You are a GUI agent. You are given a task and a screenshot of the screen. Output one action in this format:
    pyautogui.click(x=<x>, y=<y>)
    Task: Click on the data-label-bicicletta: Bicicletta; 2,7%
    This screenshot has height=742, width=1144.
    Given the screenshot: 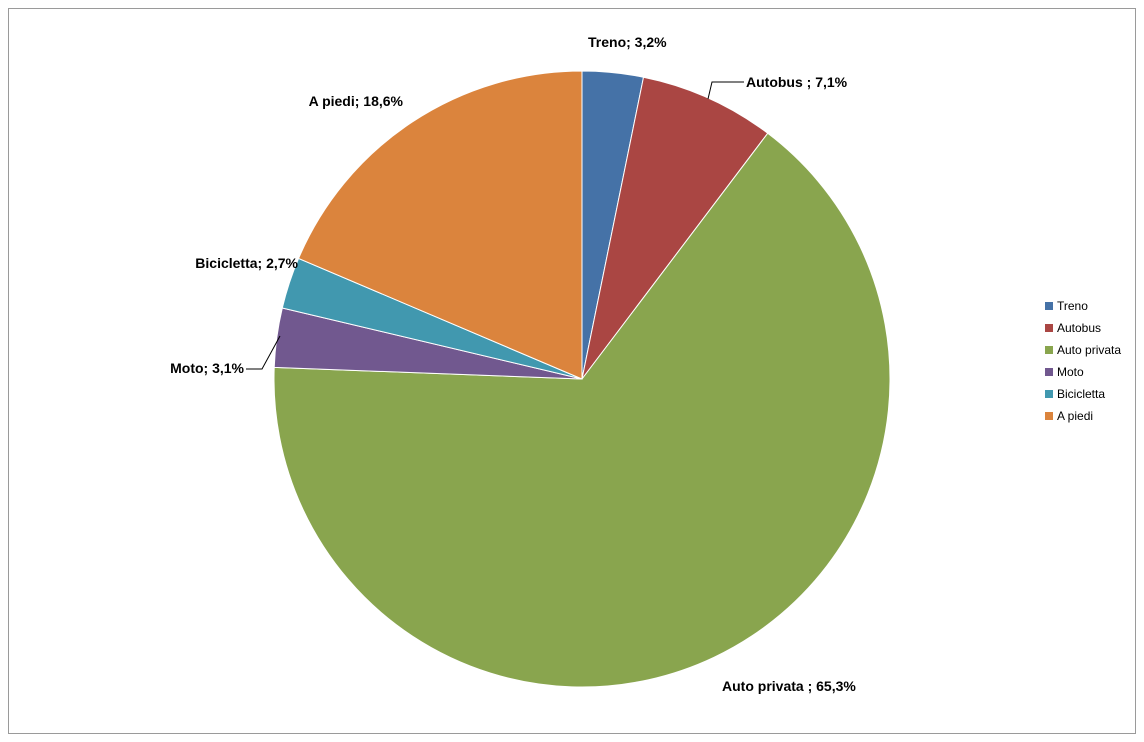 What is the action you would take?
    pyautogui.click(x=246, y=263)
    